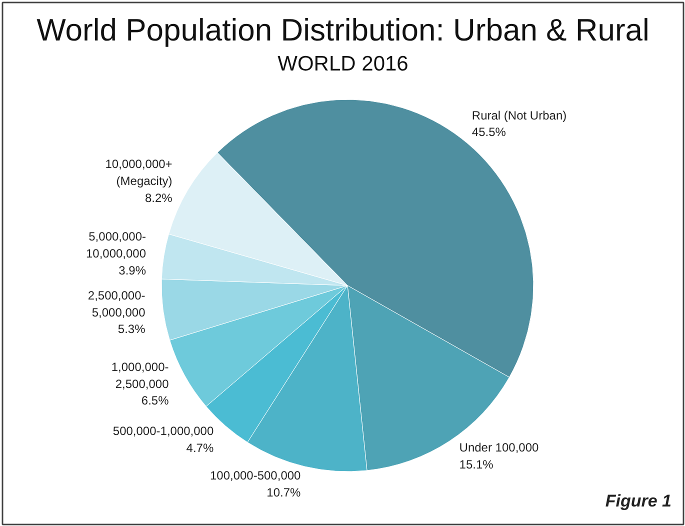 This screenshot has height=526, width=685. Describe the element at coordinates (200, 447) in the screenshot. I see `data-label: 4.7%` at that location.